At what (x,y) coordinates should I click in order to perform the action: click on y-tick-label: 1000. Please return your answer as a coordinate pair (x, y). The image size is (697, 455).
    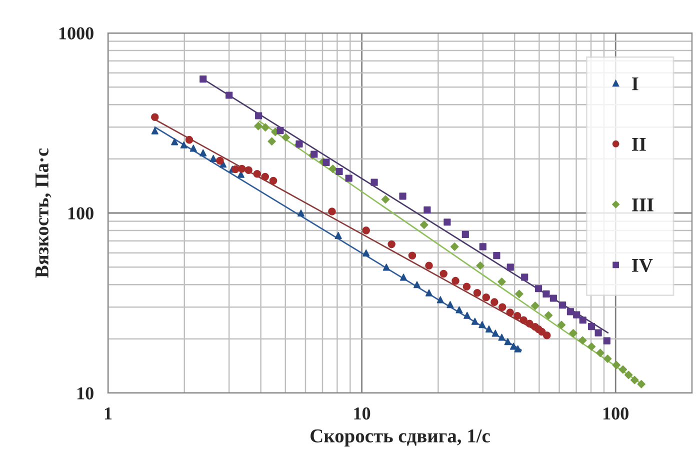
    Looking at the image, I should click on (76, 33).